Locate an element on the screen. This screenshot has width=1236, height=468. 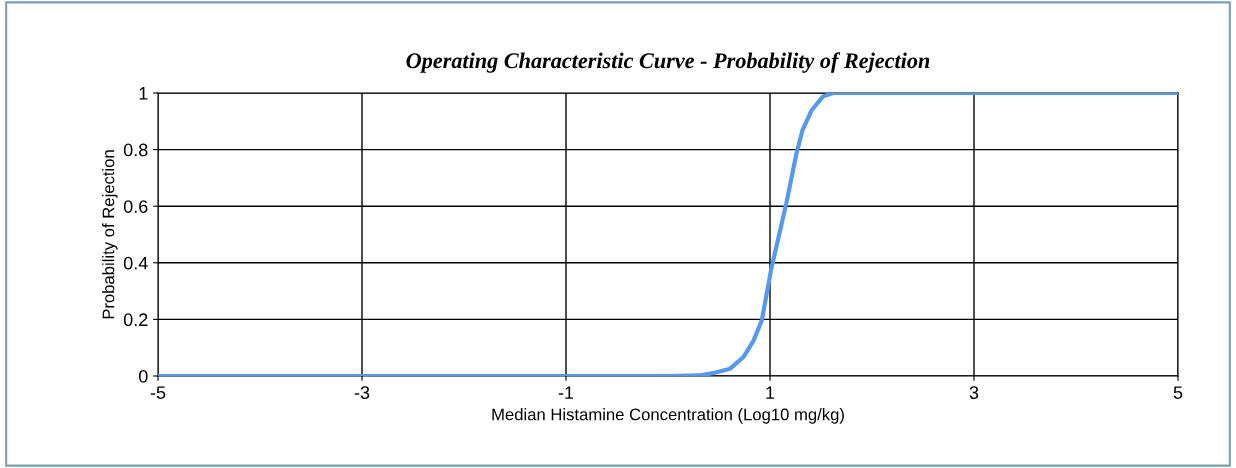
y-tick-label: 0 is located at coordinates (143, 376).